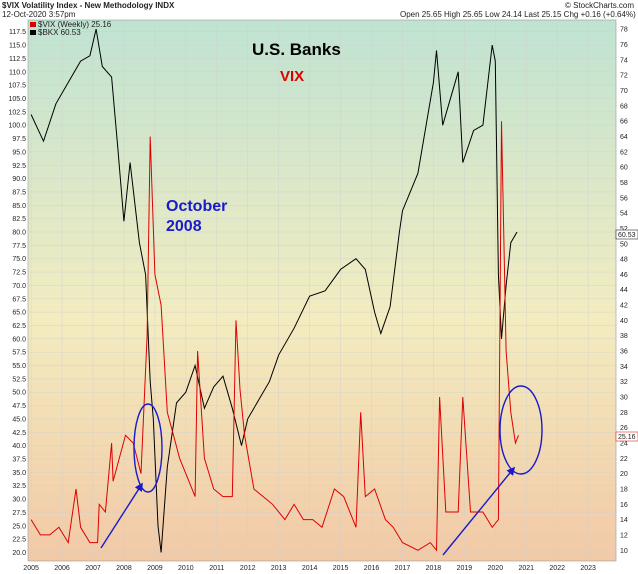 The width and height of the screenshot is (638, 574). What do you see at coordinates (624, 275) in the screenshot?
I see `right-tick-label: 46` at bounding box center [624, 275].